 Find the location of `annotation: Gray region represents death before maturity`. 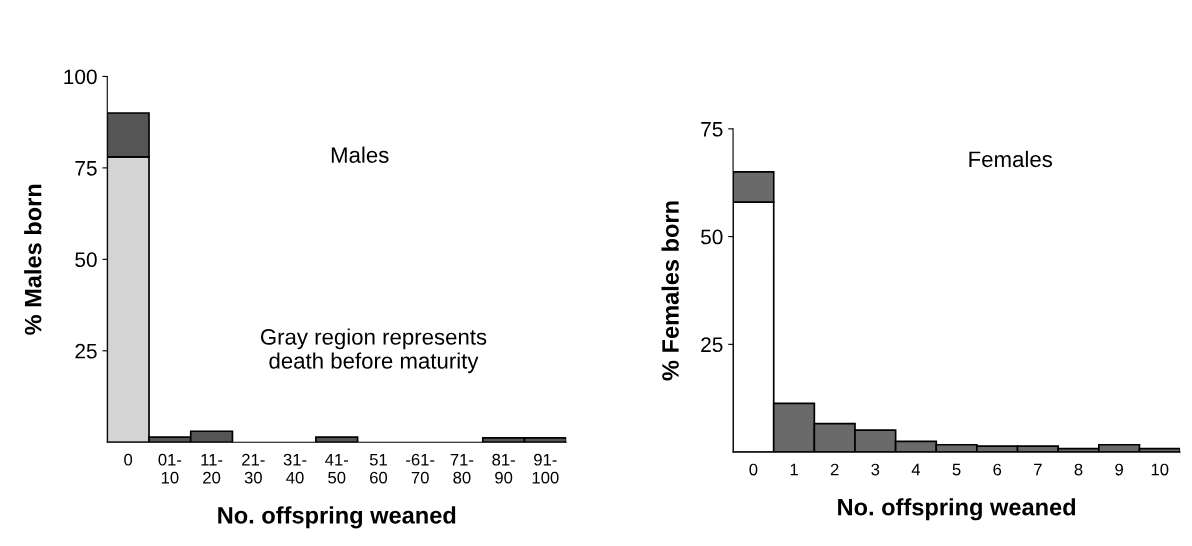

annotation: Gray region represents death before maturity is located at coordinates (373, 351).